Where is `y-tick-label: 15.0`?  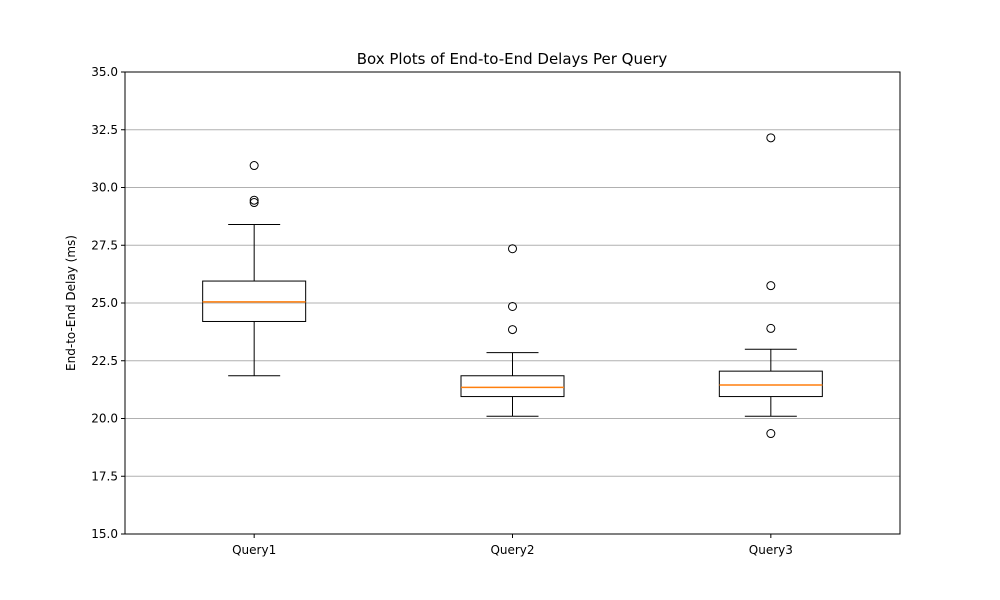
y-tick-label: 15.0 is located at coordinates (104, 534).